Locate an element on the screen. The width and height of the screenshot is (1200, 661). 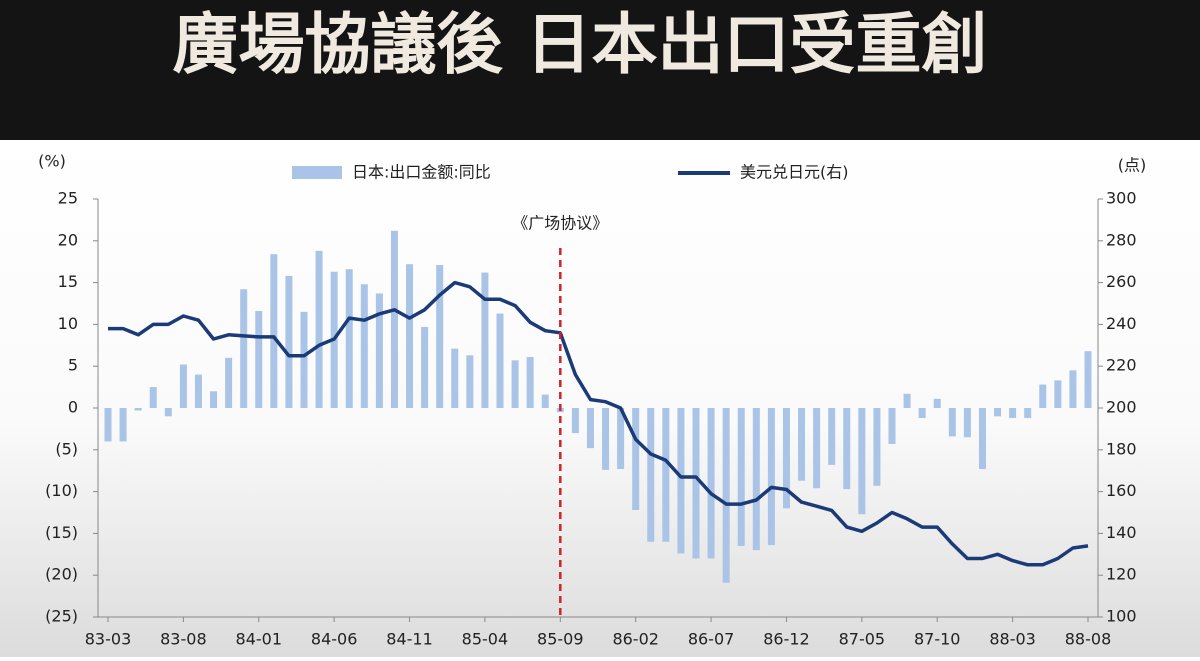
x-tick-label: 88-03 is located at coordinates (1012, 639).